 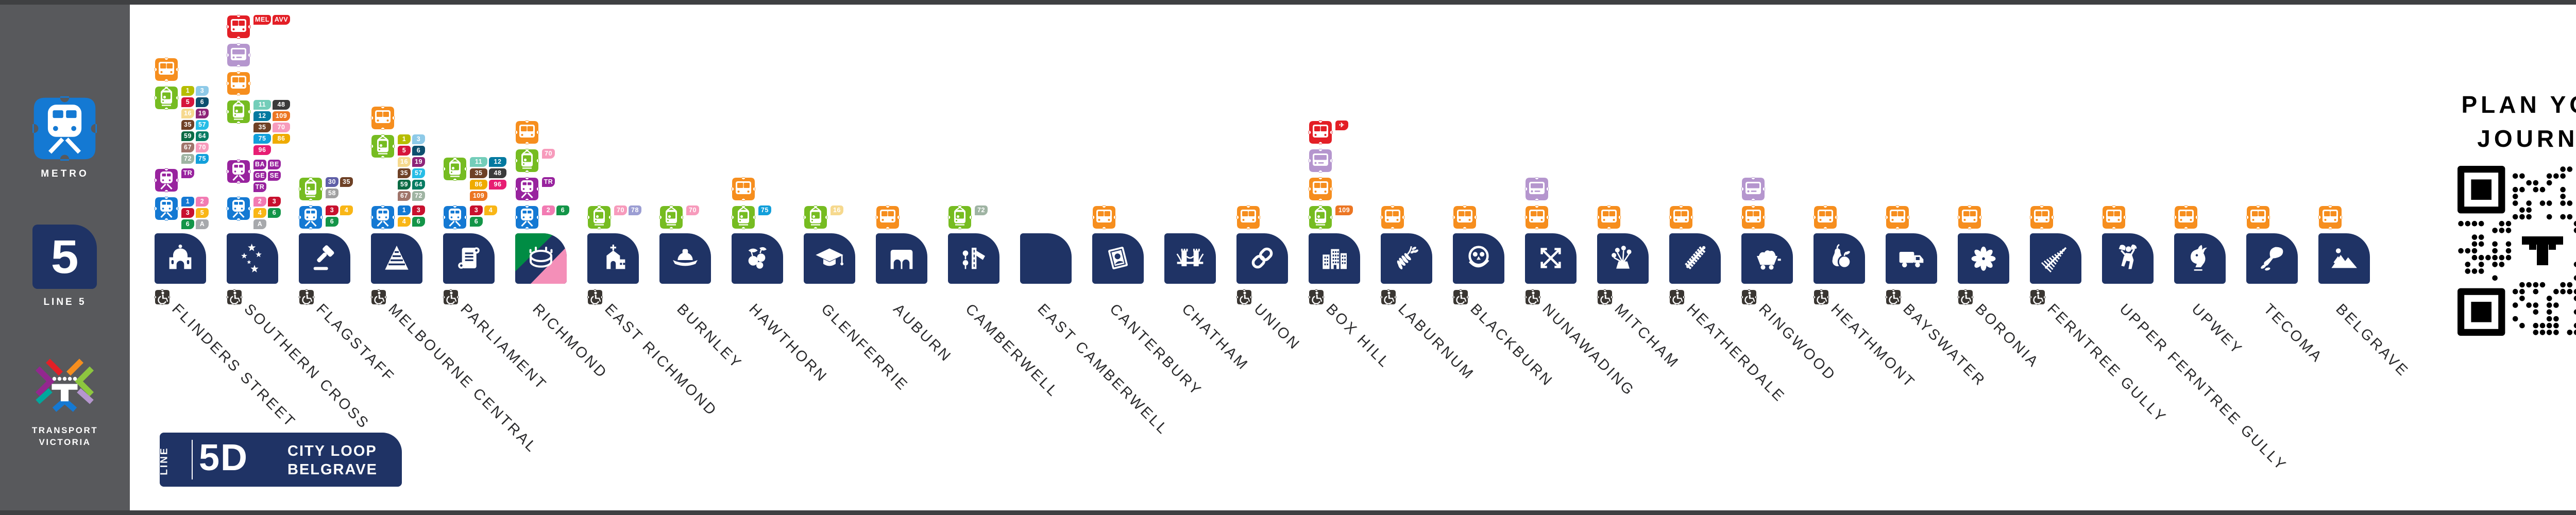 What do you see at coordinates (324, 258) in the screenshot?
I see `pictogram-gavel` at bounding box center [324, 258].